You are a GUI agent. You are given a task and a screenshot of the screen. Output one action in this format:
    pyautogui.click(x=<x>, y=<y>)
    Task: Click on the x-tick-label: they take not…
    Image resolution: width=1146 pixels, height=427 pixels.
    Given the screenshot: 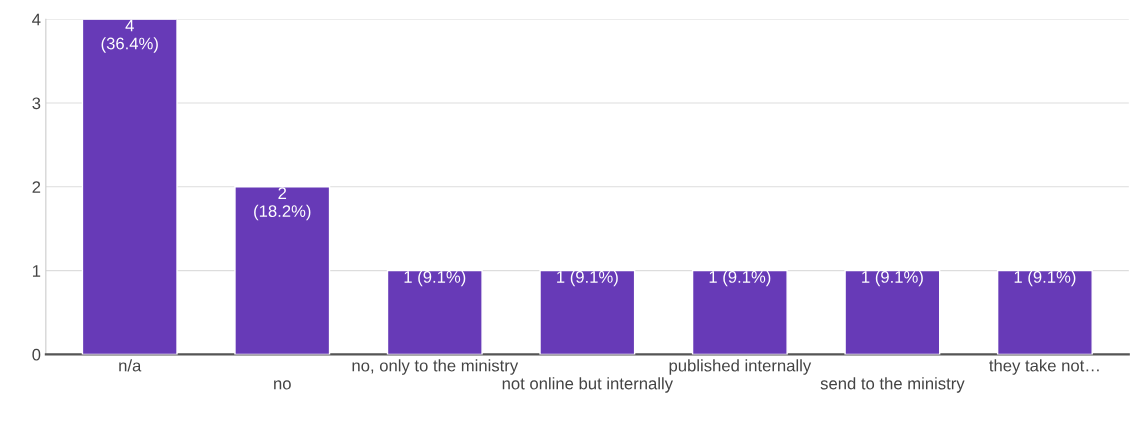 What is the action you would take?
    pyautogui.click(x=1044, y=367)
    